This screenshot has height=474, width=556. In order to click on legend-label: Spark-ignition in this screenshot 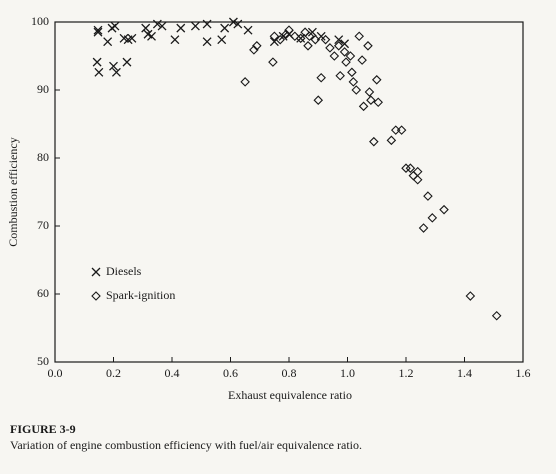, I will do `click(140, 295)`.